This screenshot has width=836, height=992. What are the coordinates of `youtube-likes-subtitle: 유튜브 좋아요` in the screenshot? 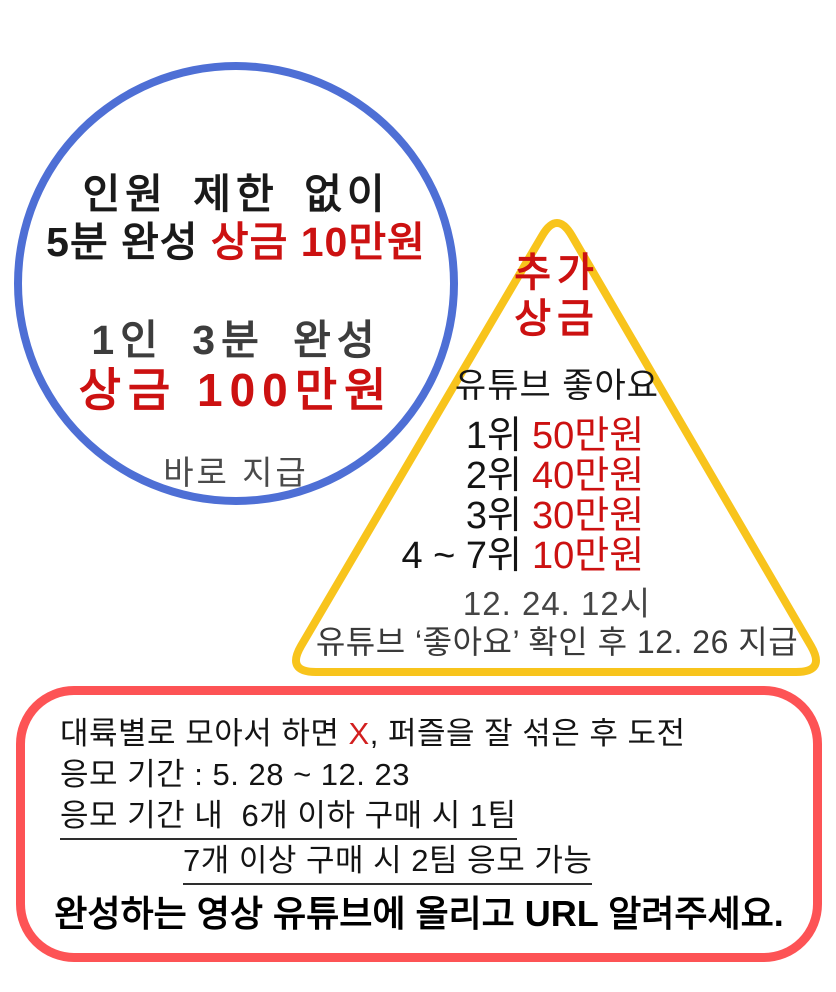 It's located at (557, 386).